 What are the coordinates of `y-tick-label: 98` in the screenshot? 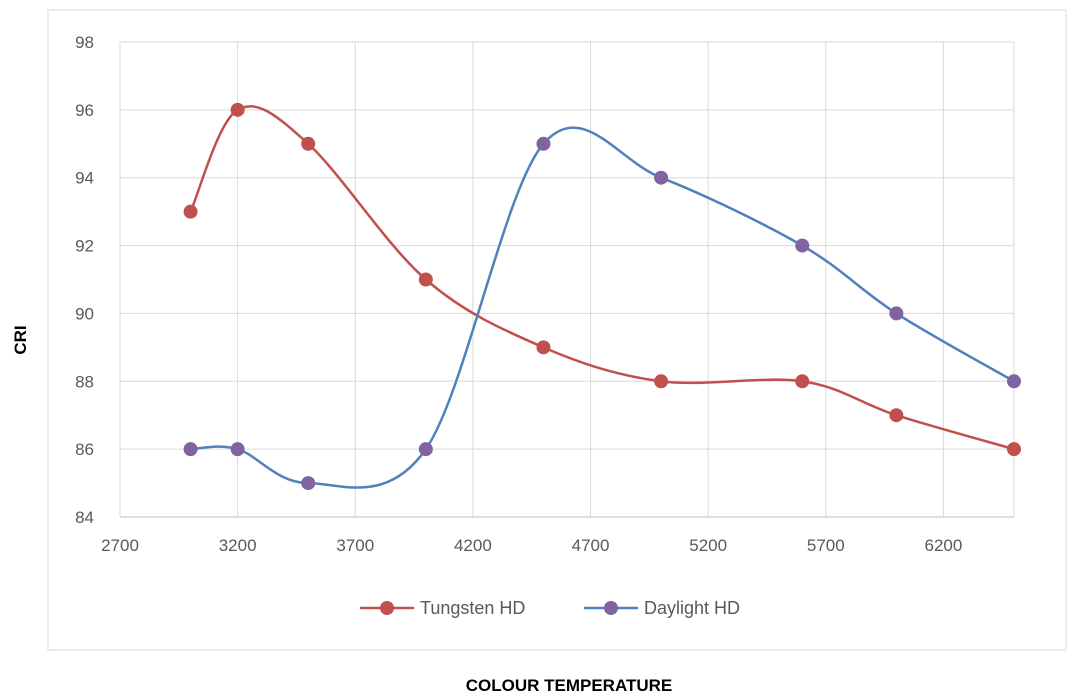 It's located at (84, 42).